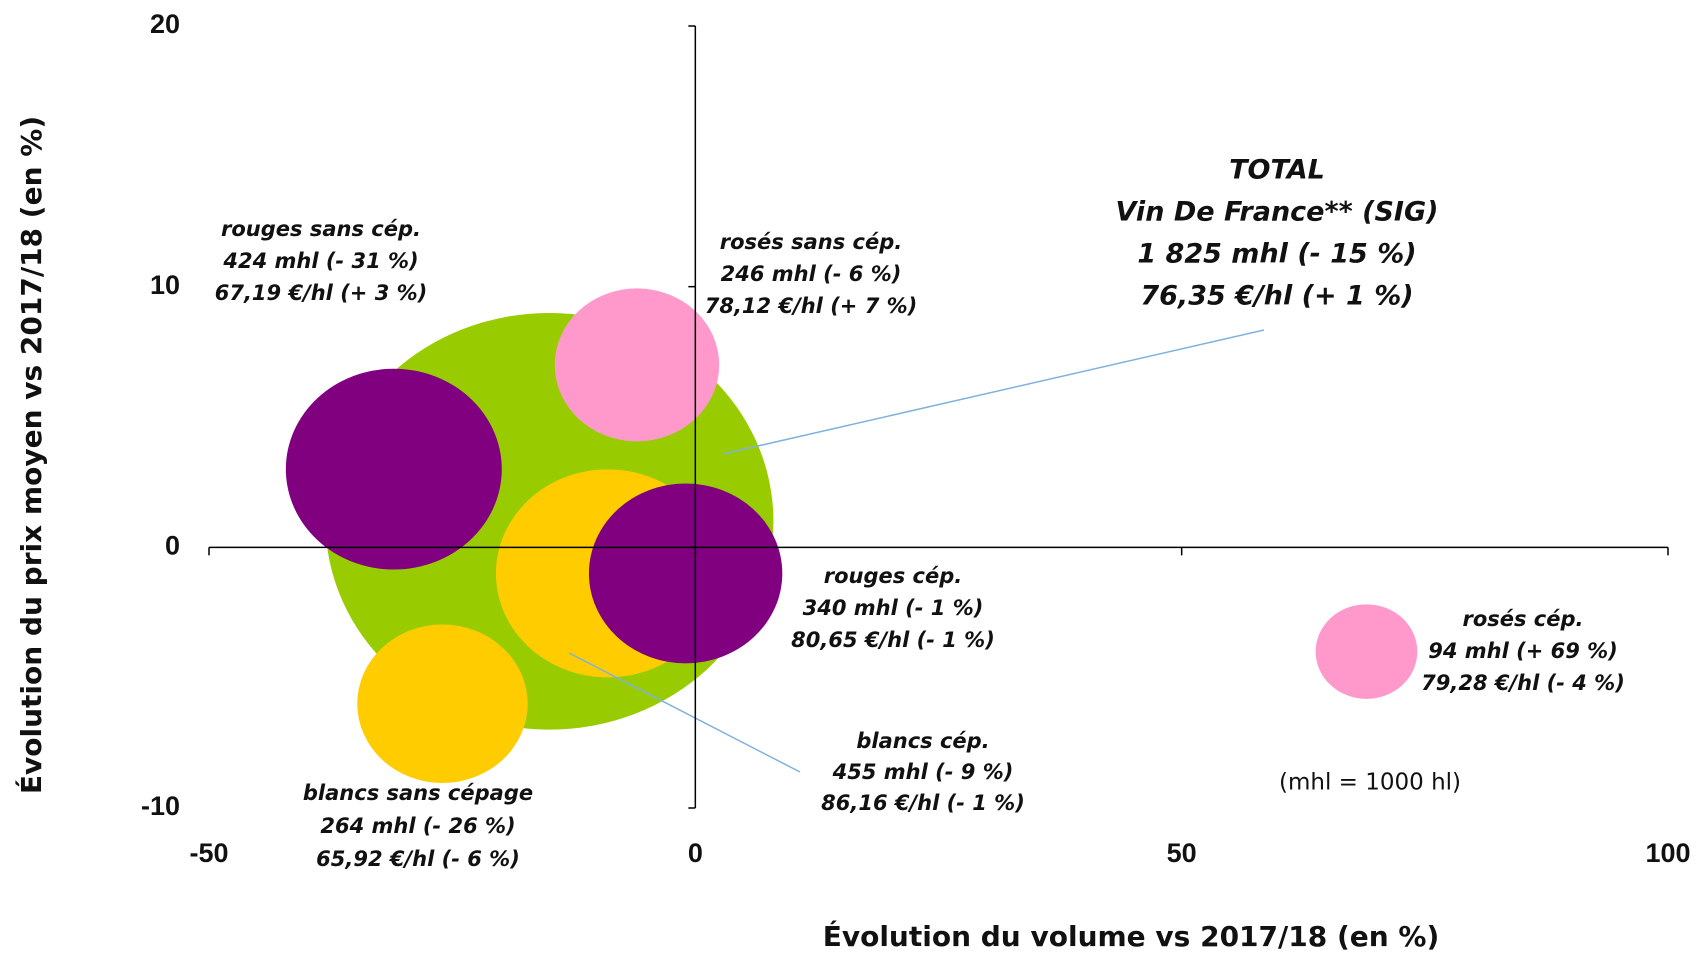 This screenshot has height=957, width=1700. Describe the element at coordinates (922, 741) in the screenshot. I see `bubble-label: blancs cép.` at that location.